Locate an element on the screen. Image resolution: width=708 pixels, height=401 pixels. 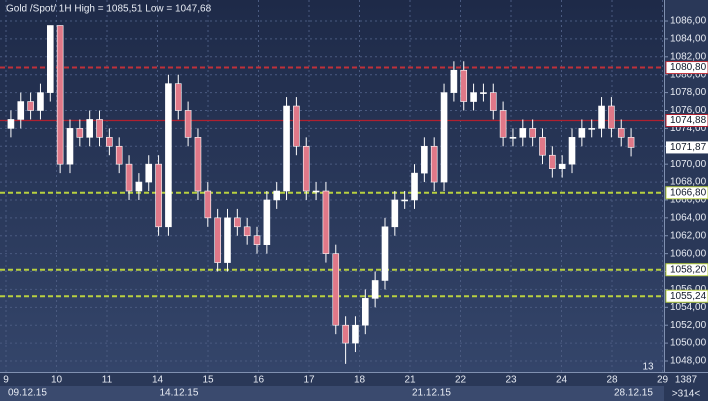
corner is located at coordinates (686, 386).